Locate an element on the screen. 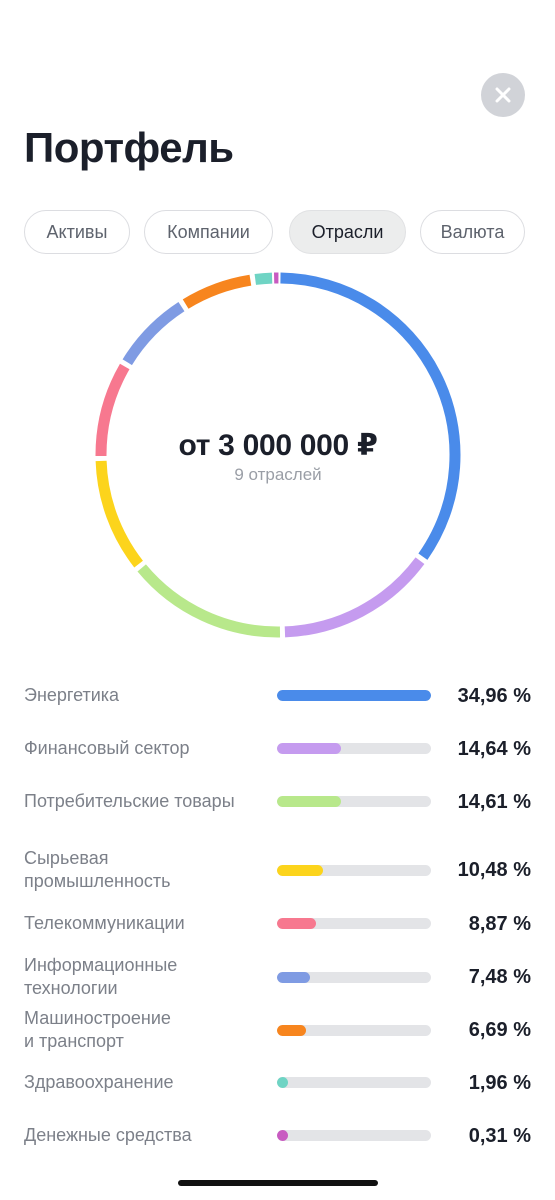 Image resolution: width=555 pixels, height=1200 pixels. sector-percent: 10,48 % is located at coordinates (494, 870).